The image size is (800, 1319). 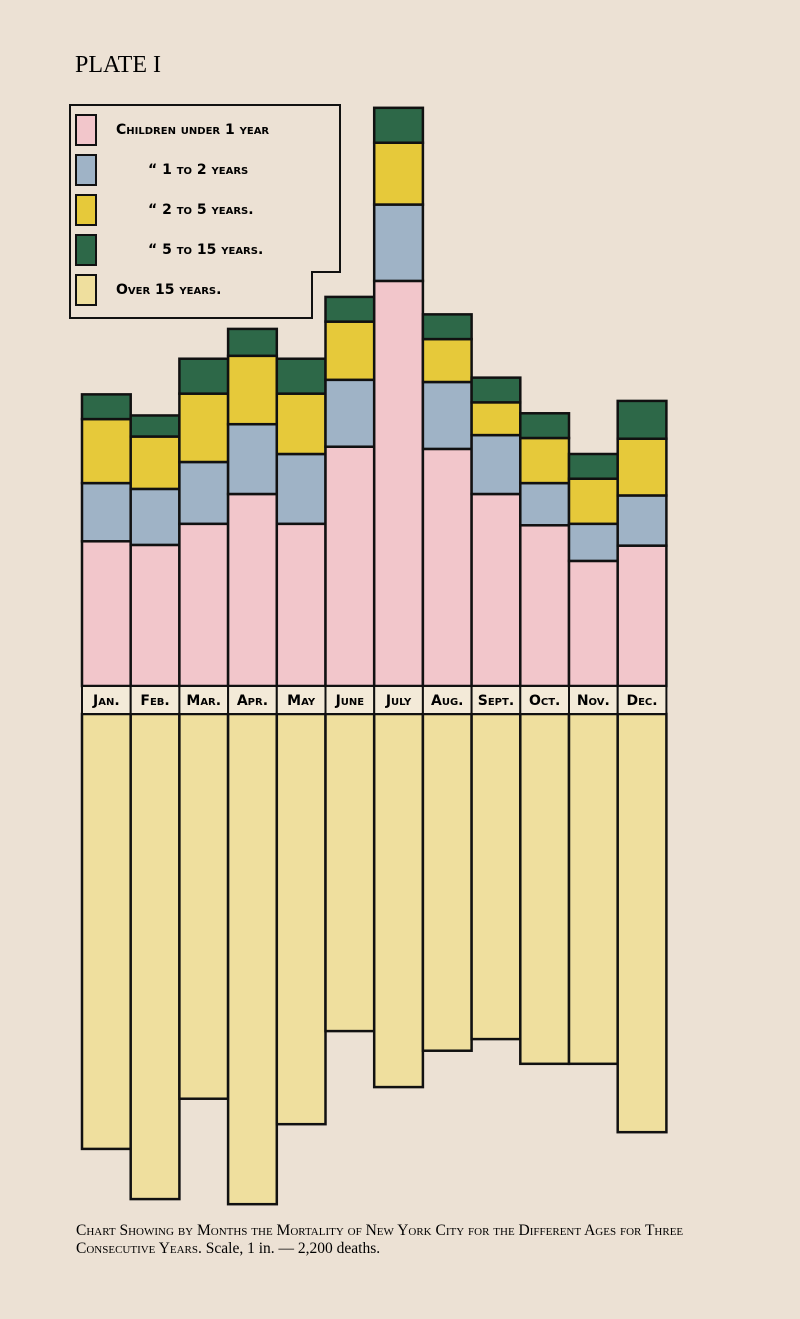 What do you see at coordinates (118, 65) in the screenshot?
I see `plate-title: PLATE I` at bounding box center [118, 65].